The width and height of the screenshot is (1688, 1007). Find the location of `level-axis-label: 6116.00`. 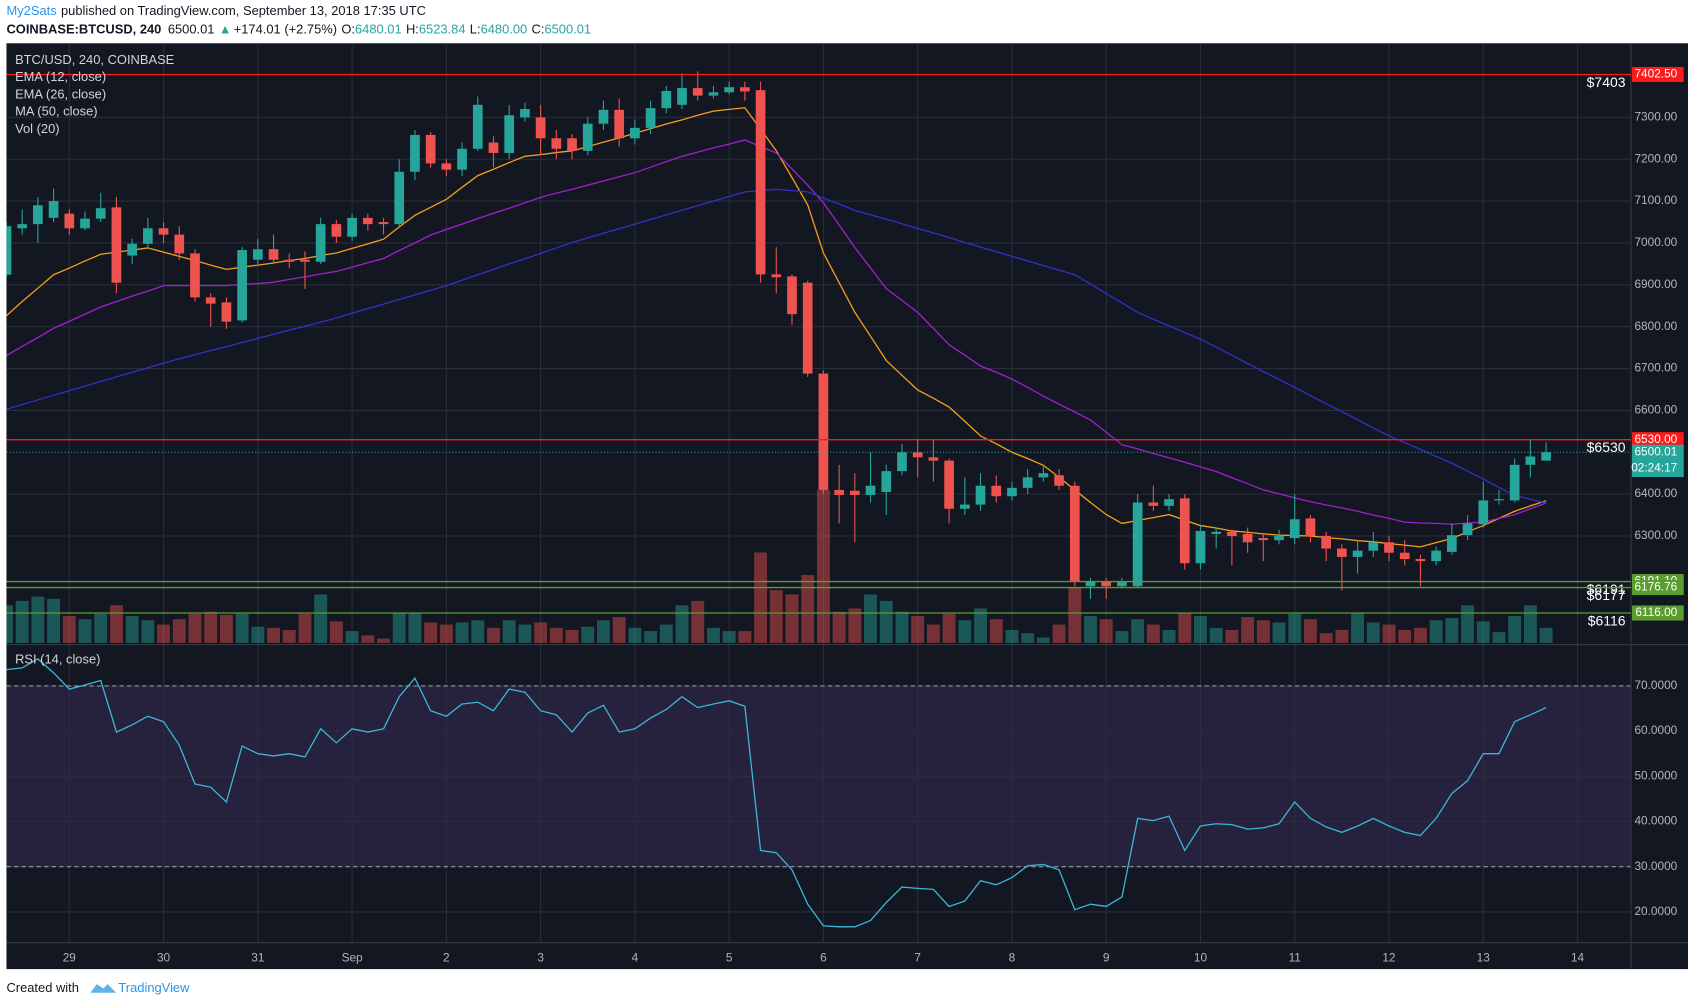

level-axis-label: 6116.00 is located at coordinates (1656, 612).